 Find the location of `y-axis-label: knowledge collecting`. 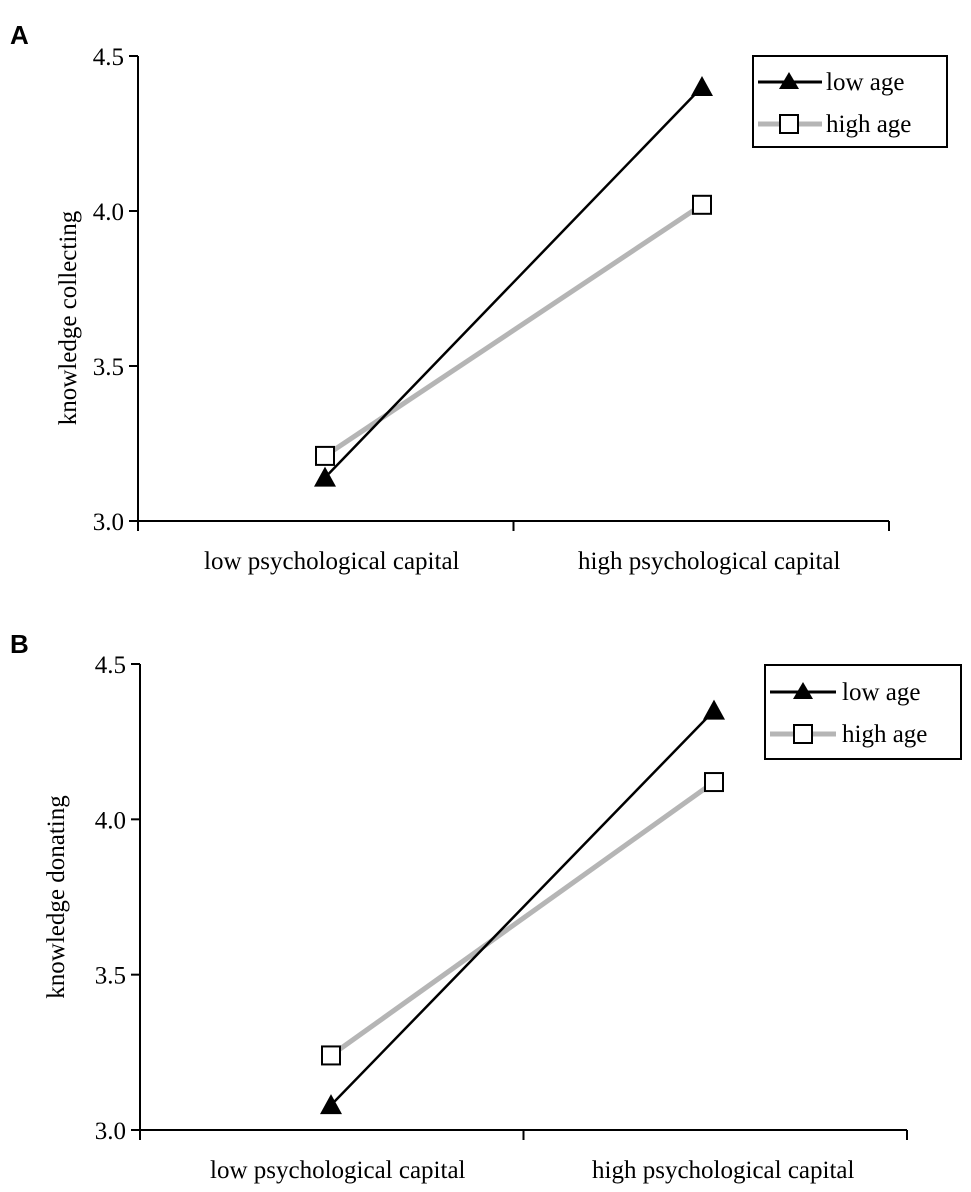

y-axis-label: knowledge collecting is located at coordinates (68, 317).